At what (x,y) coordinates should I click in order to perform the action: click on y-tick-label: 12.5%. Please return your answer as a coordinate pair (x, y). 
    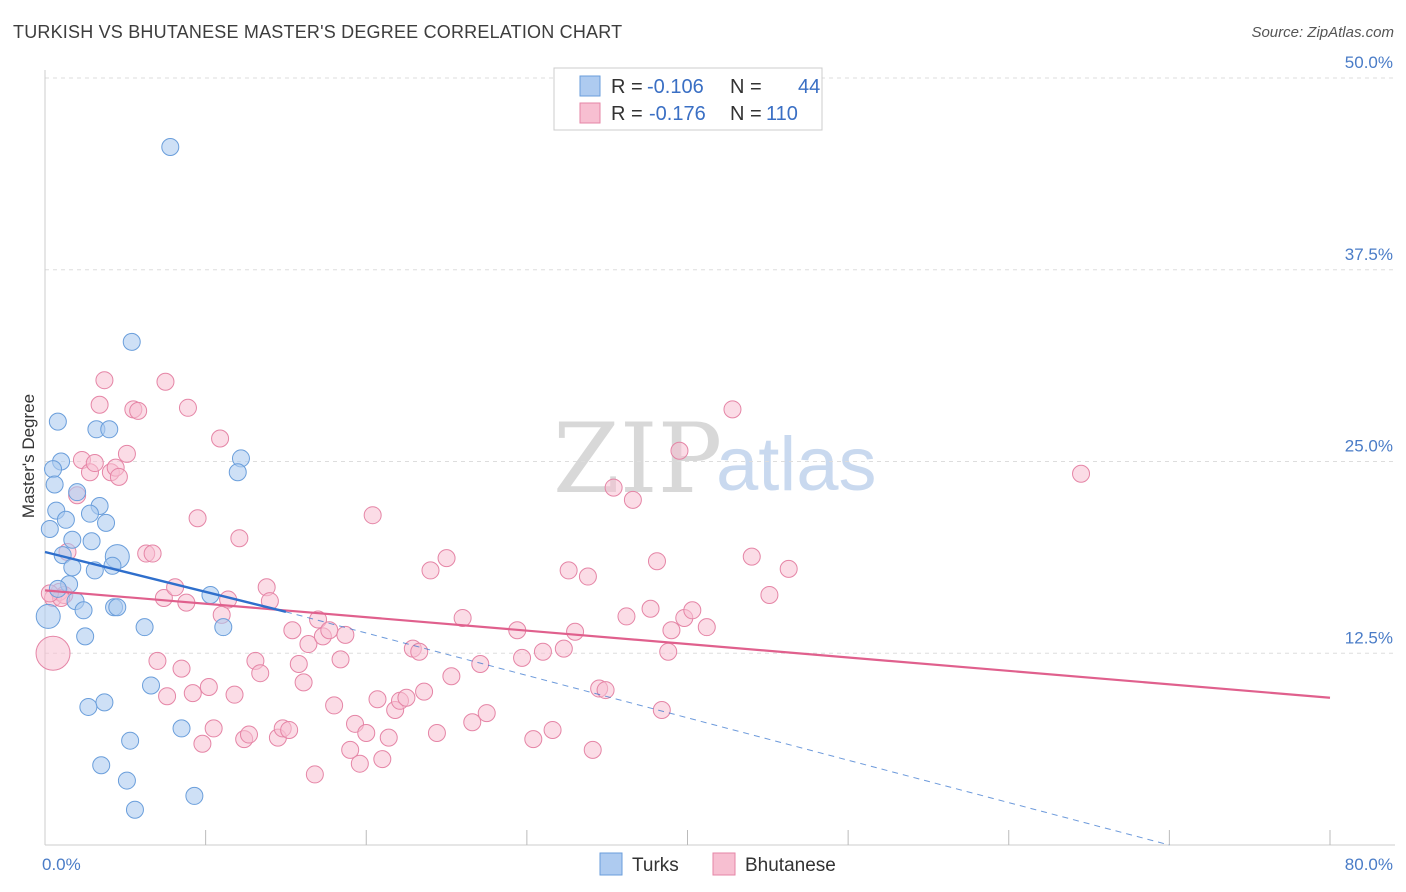
    Looking at the image, I should click on (1369, 637).